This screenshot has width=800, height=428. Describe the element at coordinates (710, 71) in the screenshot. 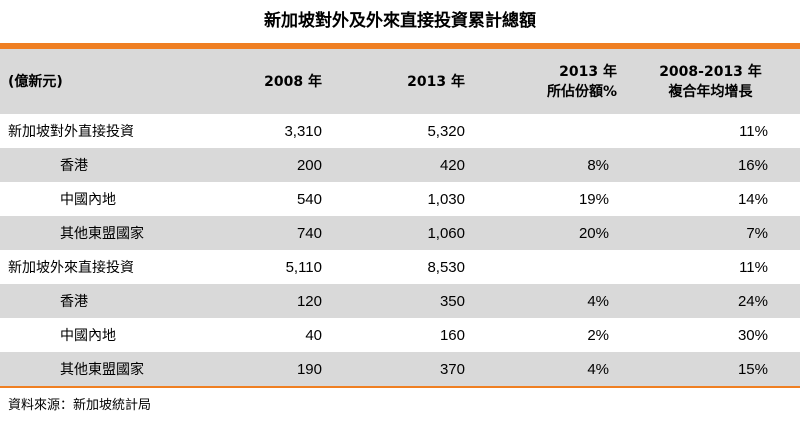

I see `header-cagr-line1: 2008-2013 年` at that location.